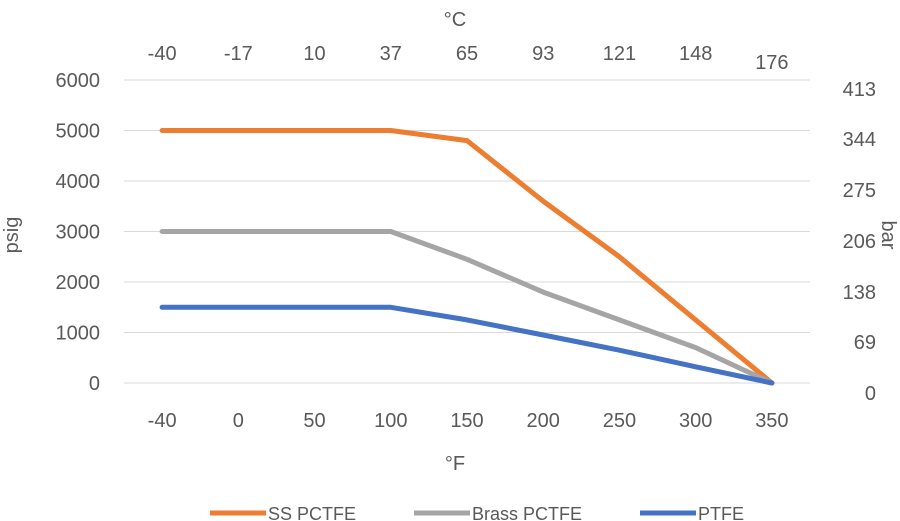  I want to click on y2-tick-label: 344, so click(859, 140).